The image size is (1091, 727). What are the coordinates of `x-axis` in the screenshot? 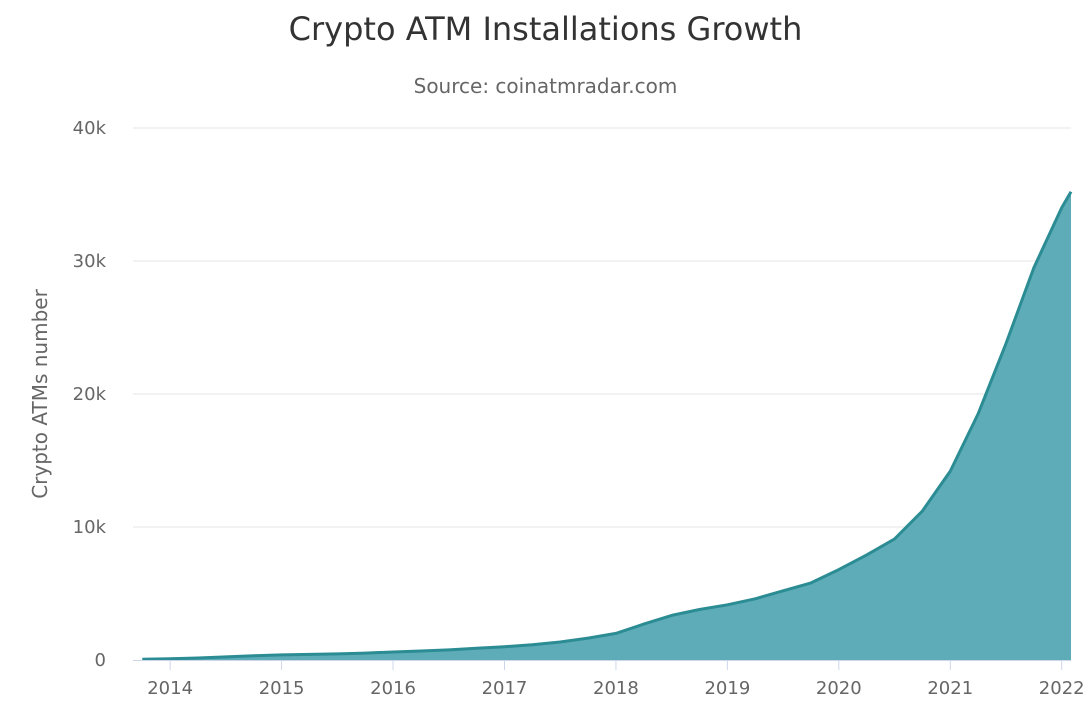 It's located at (602, 665).